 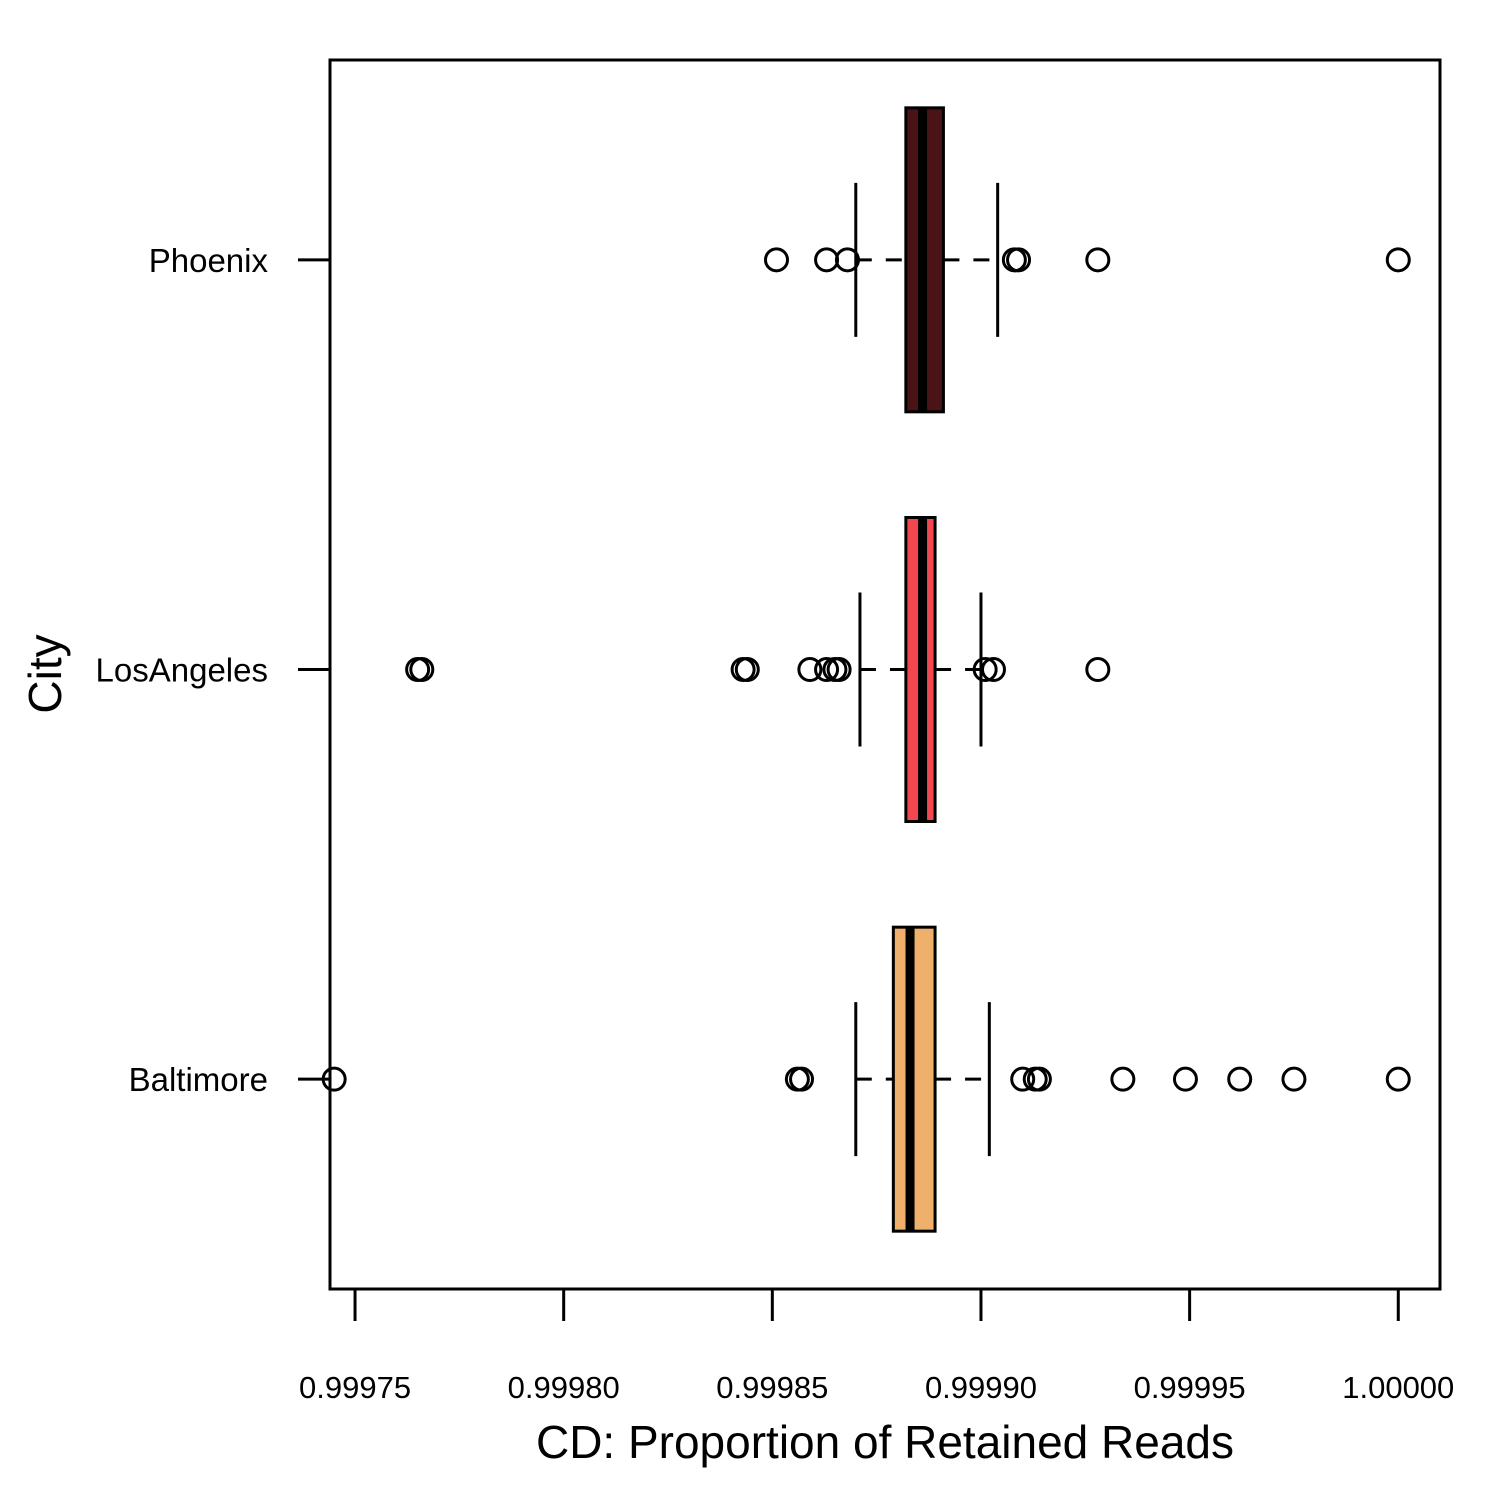 I want to click on box-group-phoenix, so click(x=1087, y=260).